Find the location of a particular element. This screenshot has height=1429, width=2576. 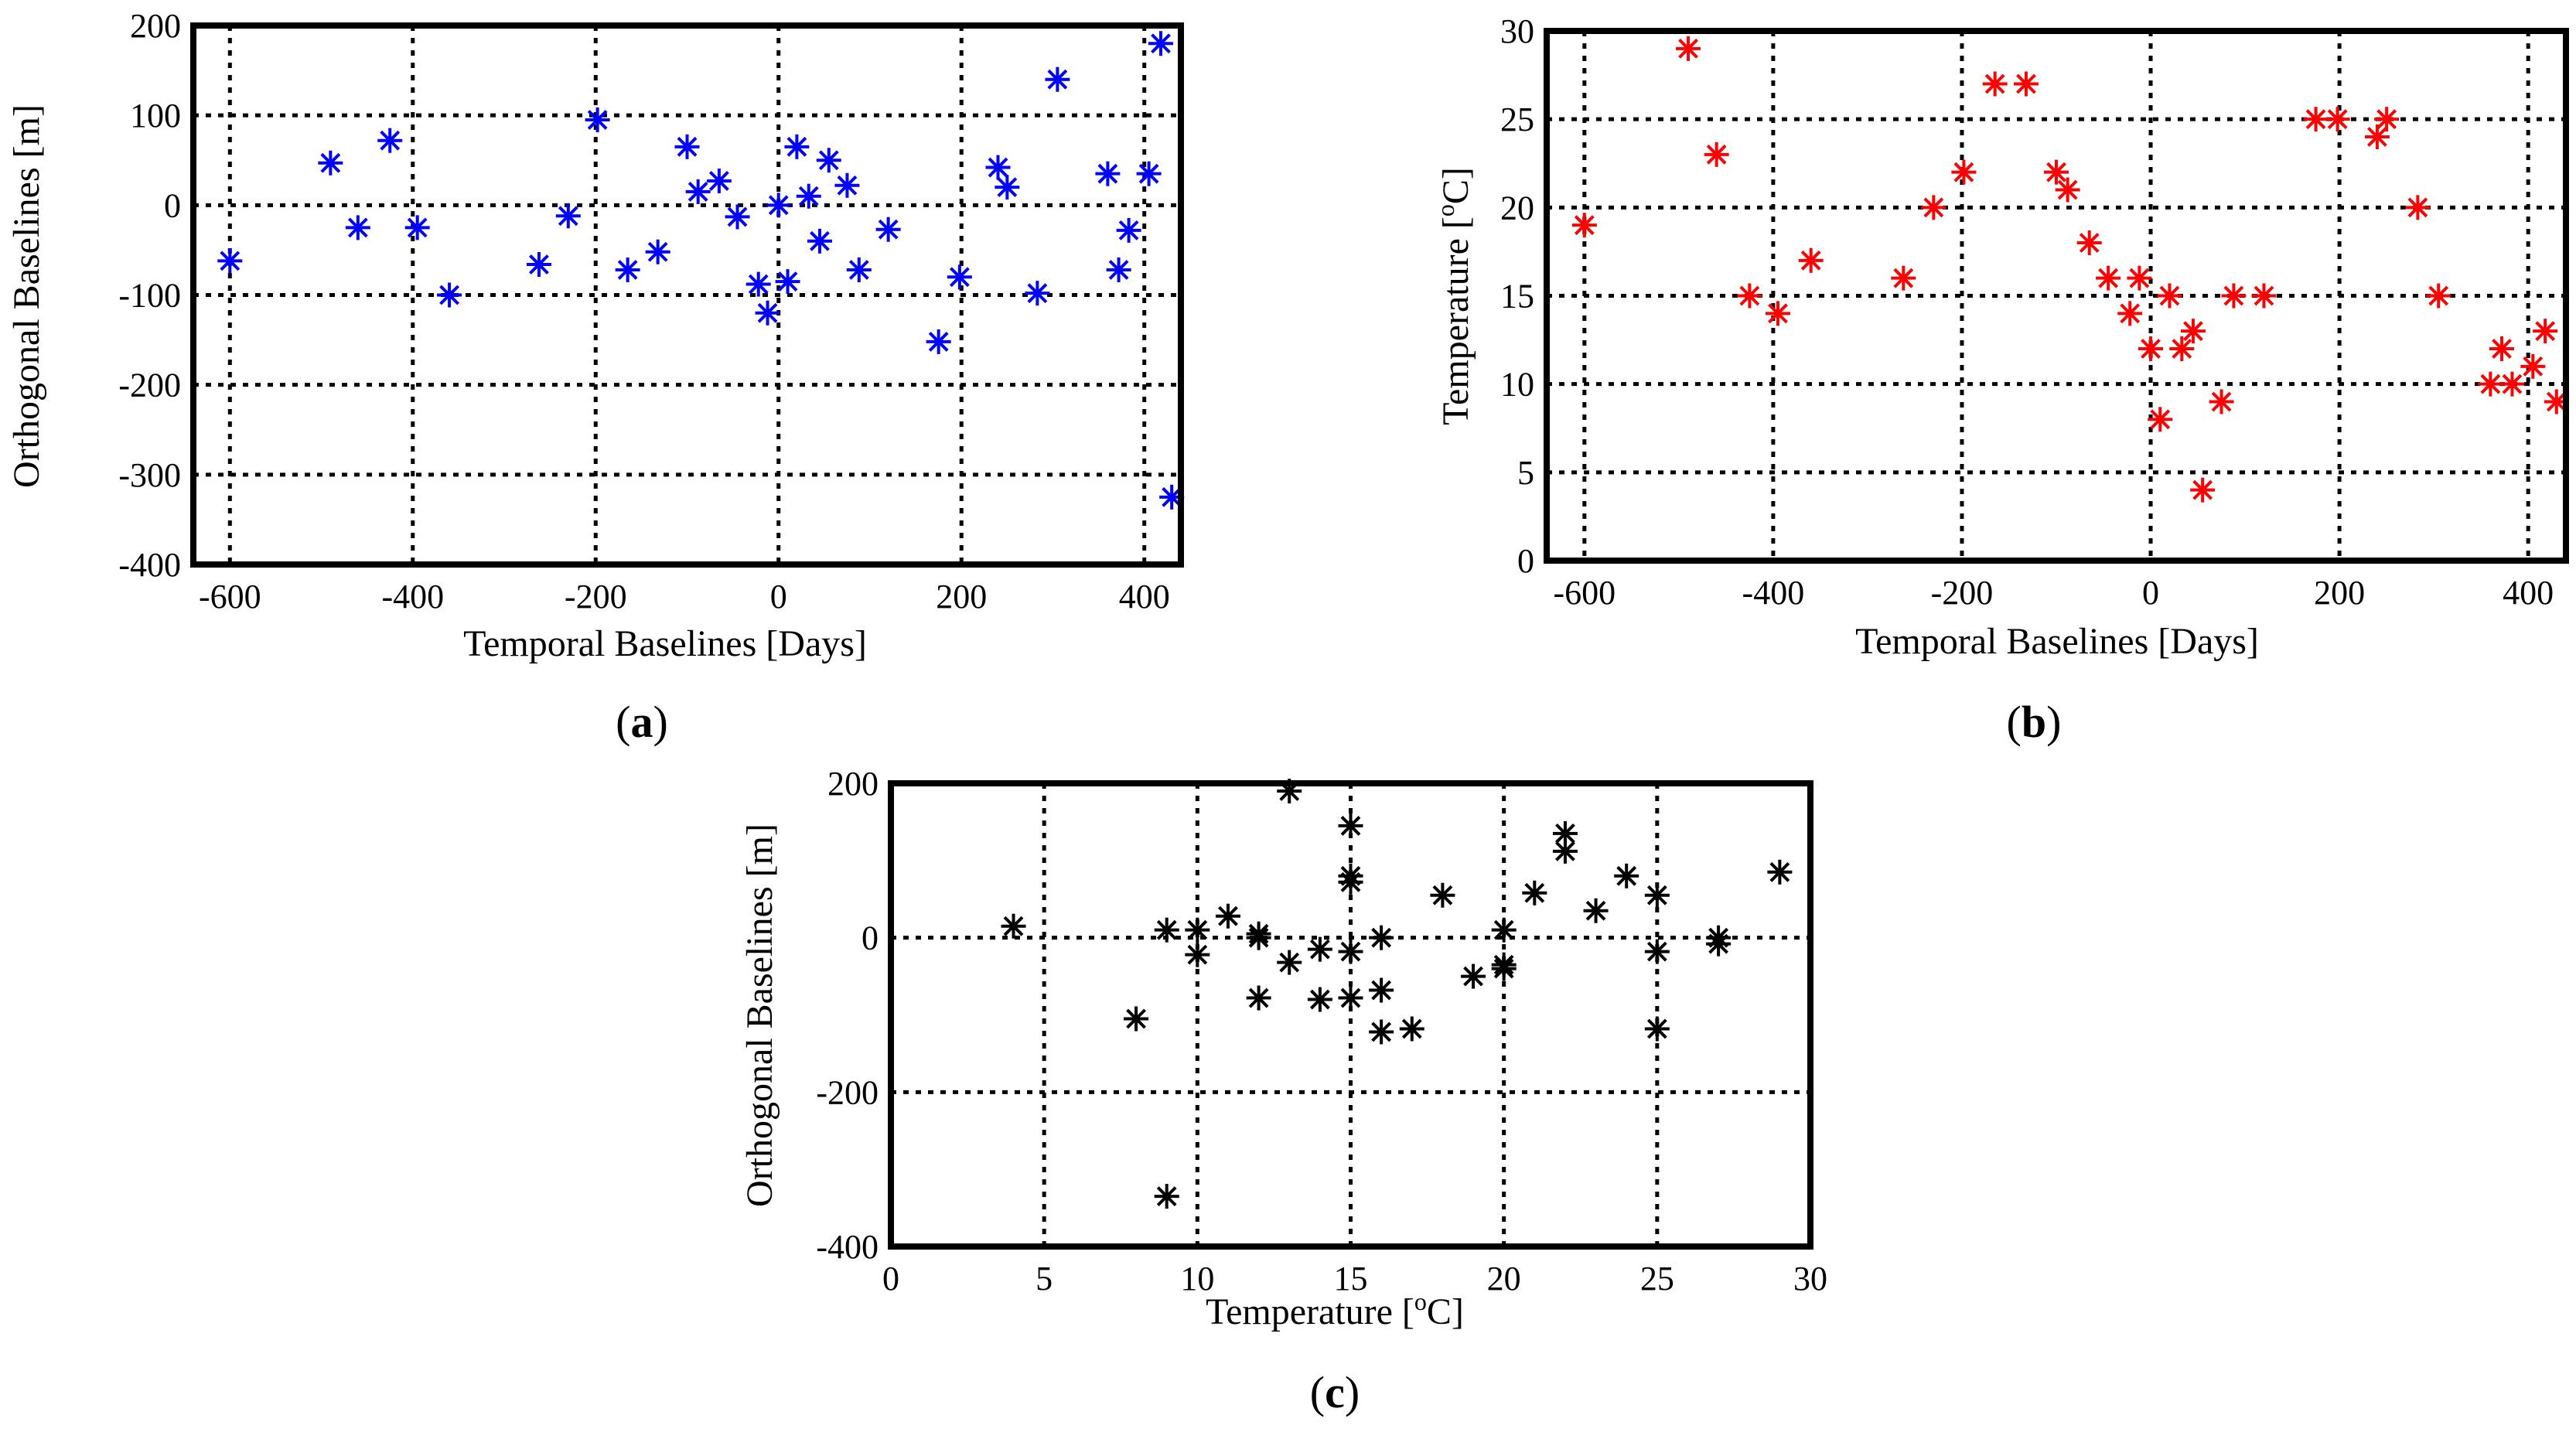

y-tick-label: 5 is located at coordinates (1525, 473).